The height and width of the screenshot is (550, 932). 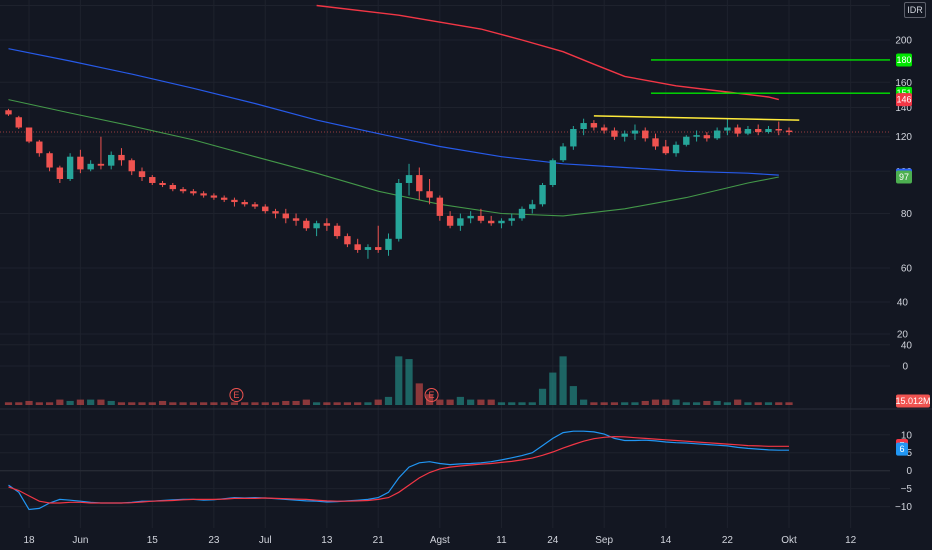 I want to click on x-tick-label: 22, so click(x=728, y=540).